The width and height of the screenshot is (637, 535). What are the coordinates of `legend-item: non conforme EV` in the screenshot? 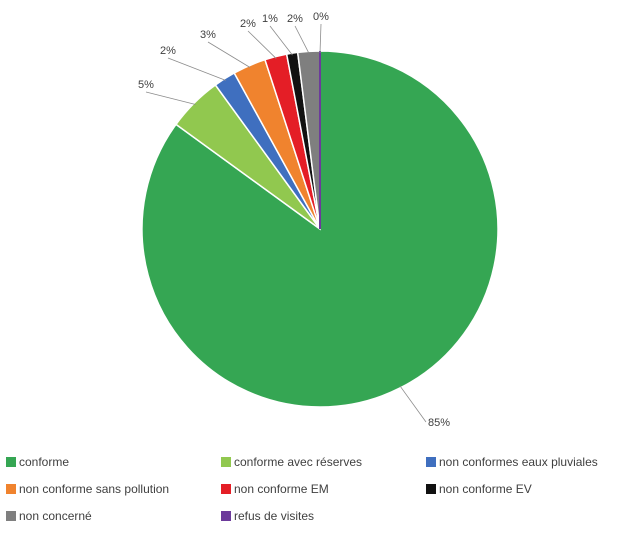 It's located at (479, 489).